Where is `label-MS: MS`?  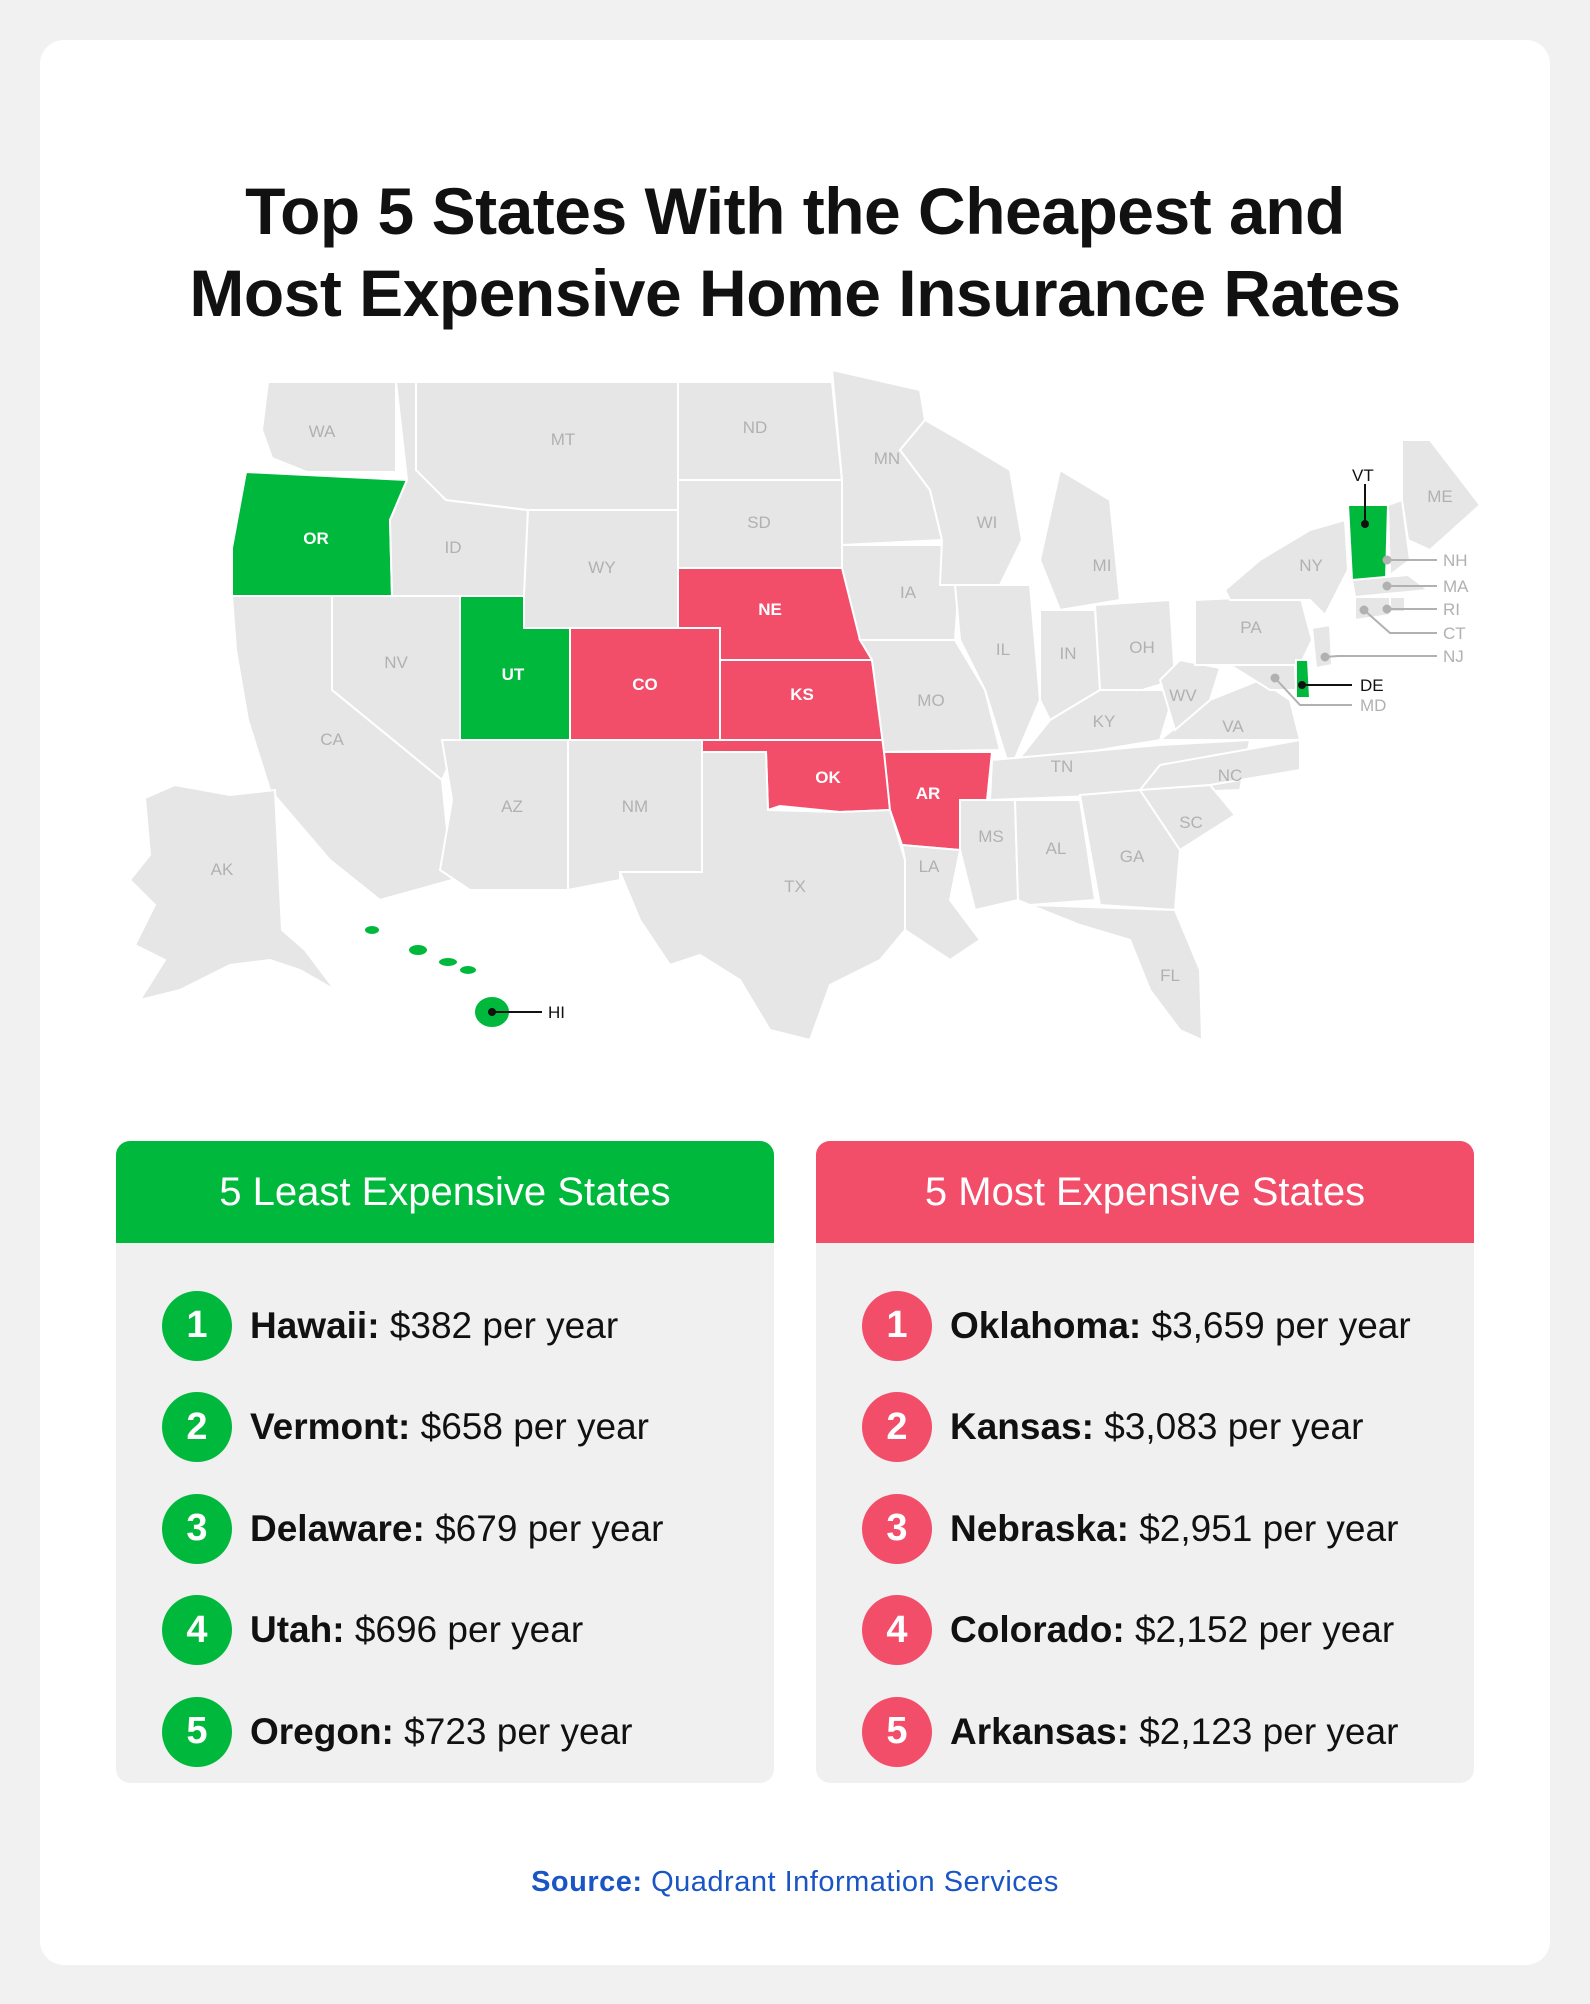 label-MS: MS is located at coordinates (991, 836).